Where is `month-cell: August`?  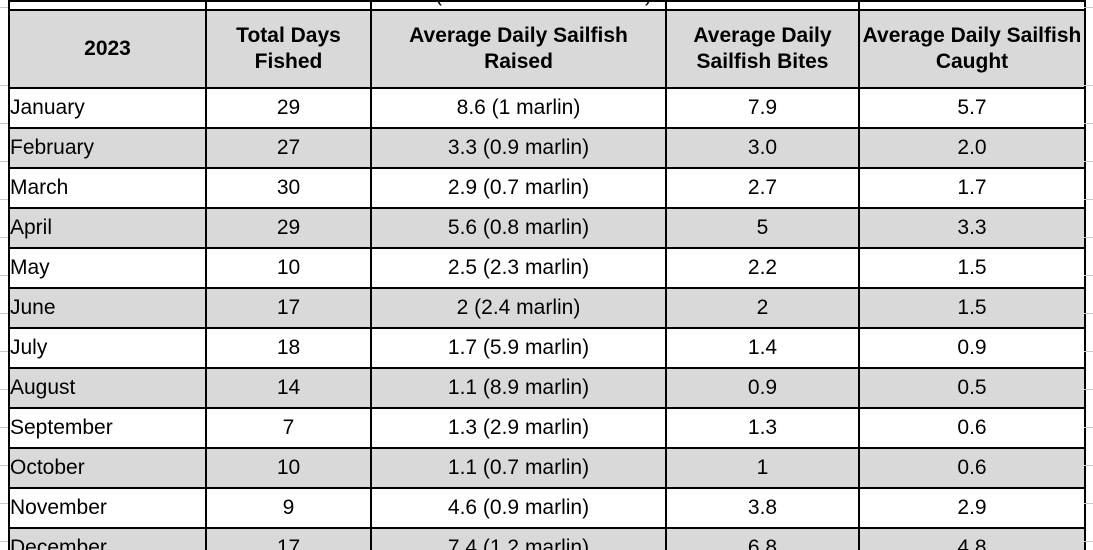
month-cell: August is located at coordinates (107, 388).